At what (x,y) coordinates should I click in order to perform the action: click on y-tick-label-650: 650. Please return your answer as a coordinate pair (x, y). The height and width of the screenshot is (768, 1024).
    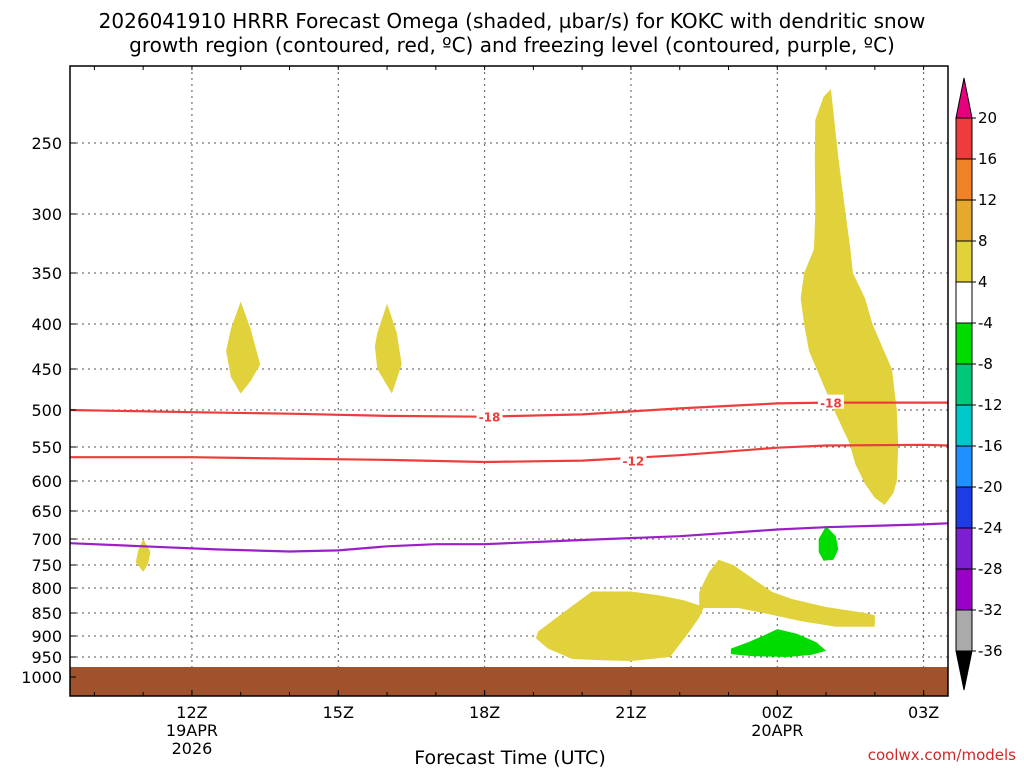
    Looking at the image, I should click on (46, 511).